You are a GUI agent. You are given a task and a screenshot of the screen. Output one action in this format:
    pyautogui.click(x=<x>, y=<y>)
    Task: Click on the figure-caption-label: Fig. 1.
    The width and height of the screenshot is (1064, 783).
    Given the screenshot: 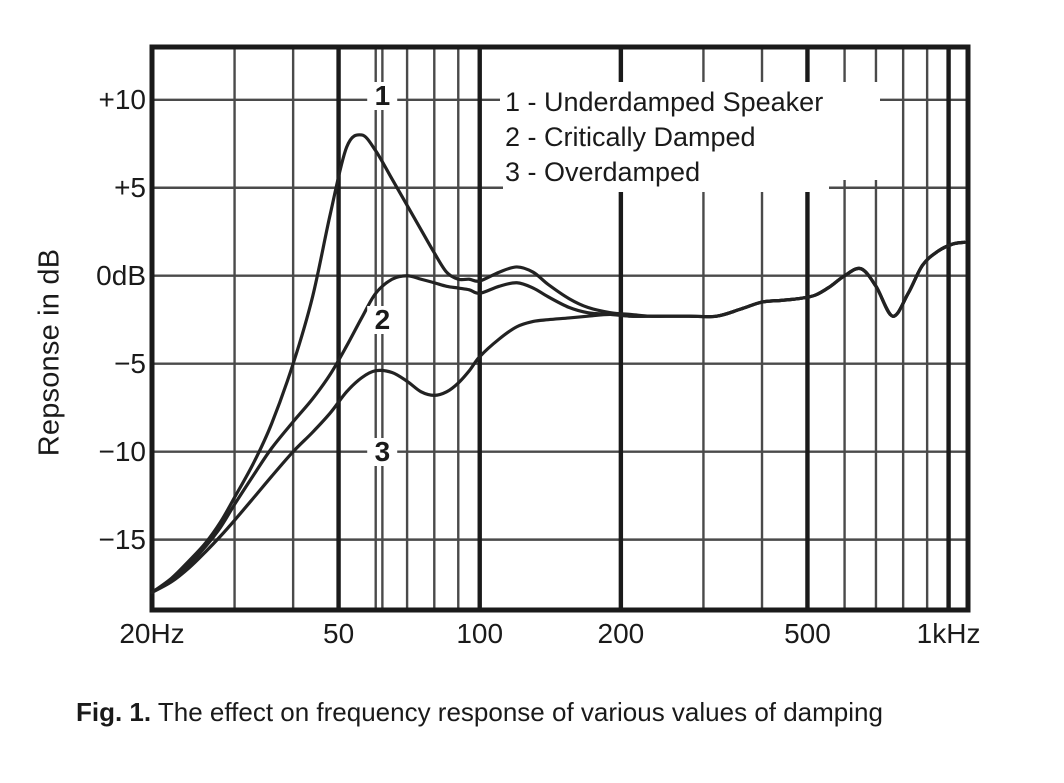 What is the action you would take?
    pyautogui.click(x=114, y=712)
    